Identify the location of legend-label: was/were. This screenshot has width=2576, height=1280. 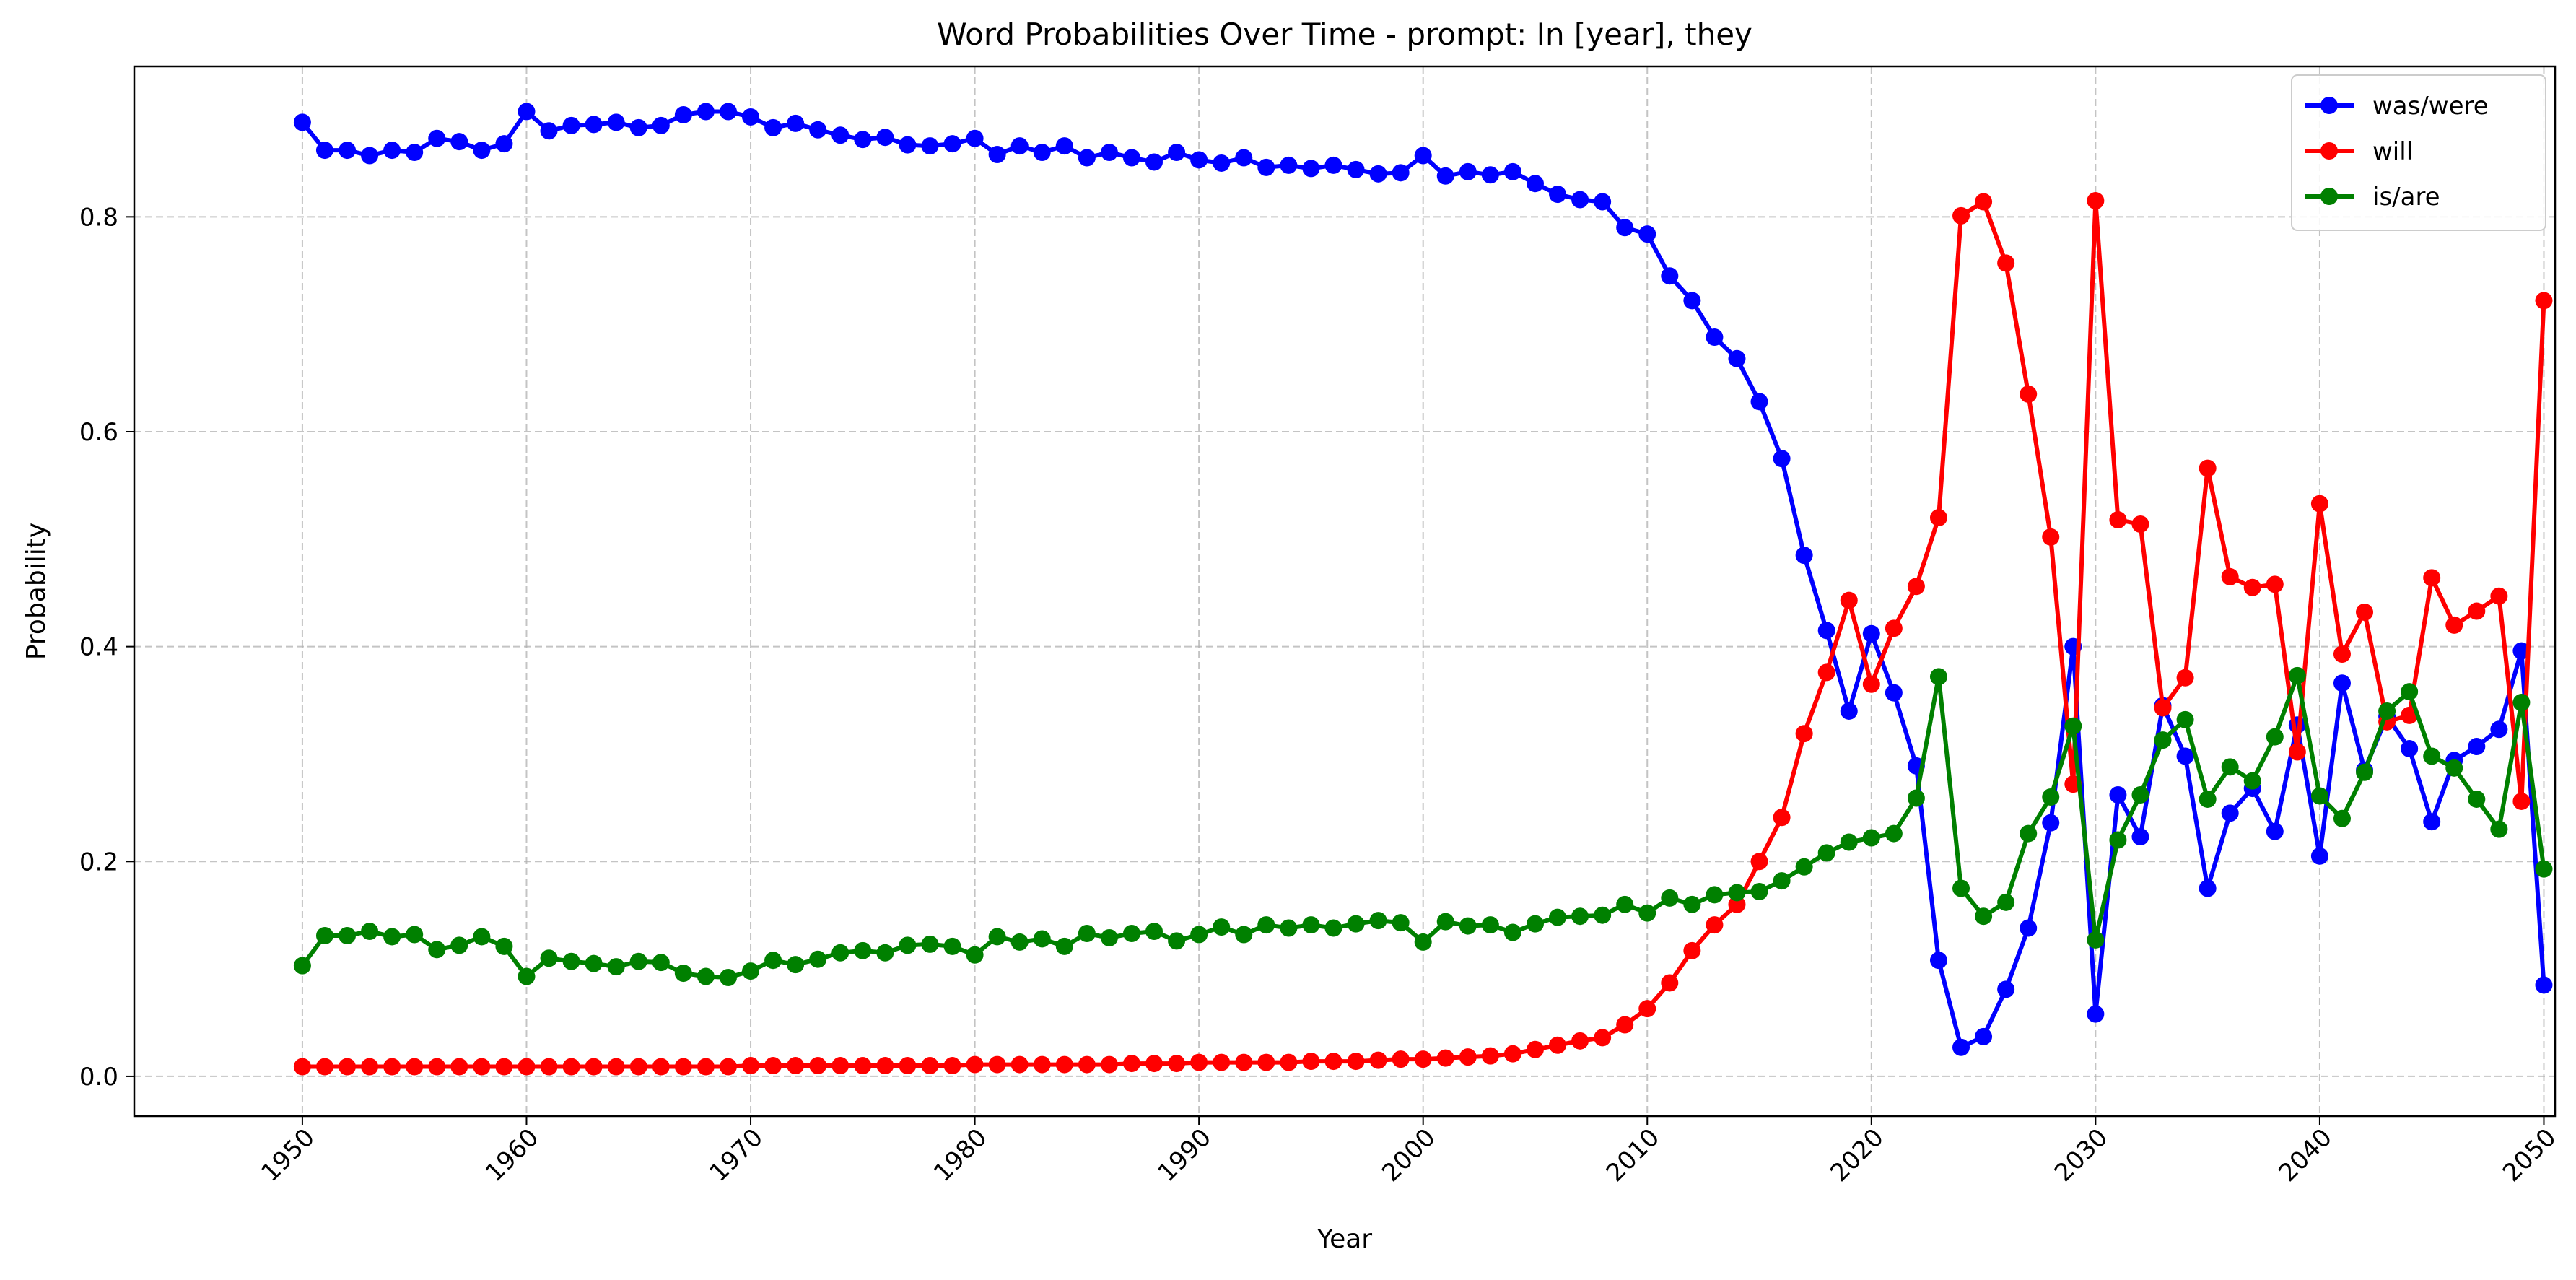
(2430, 106).